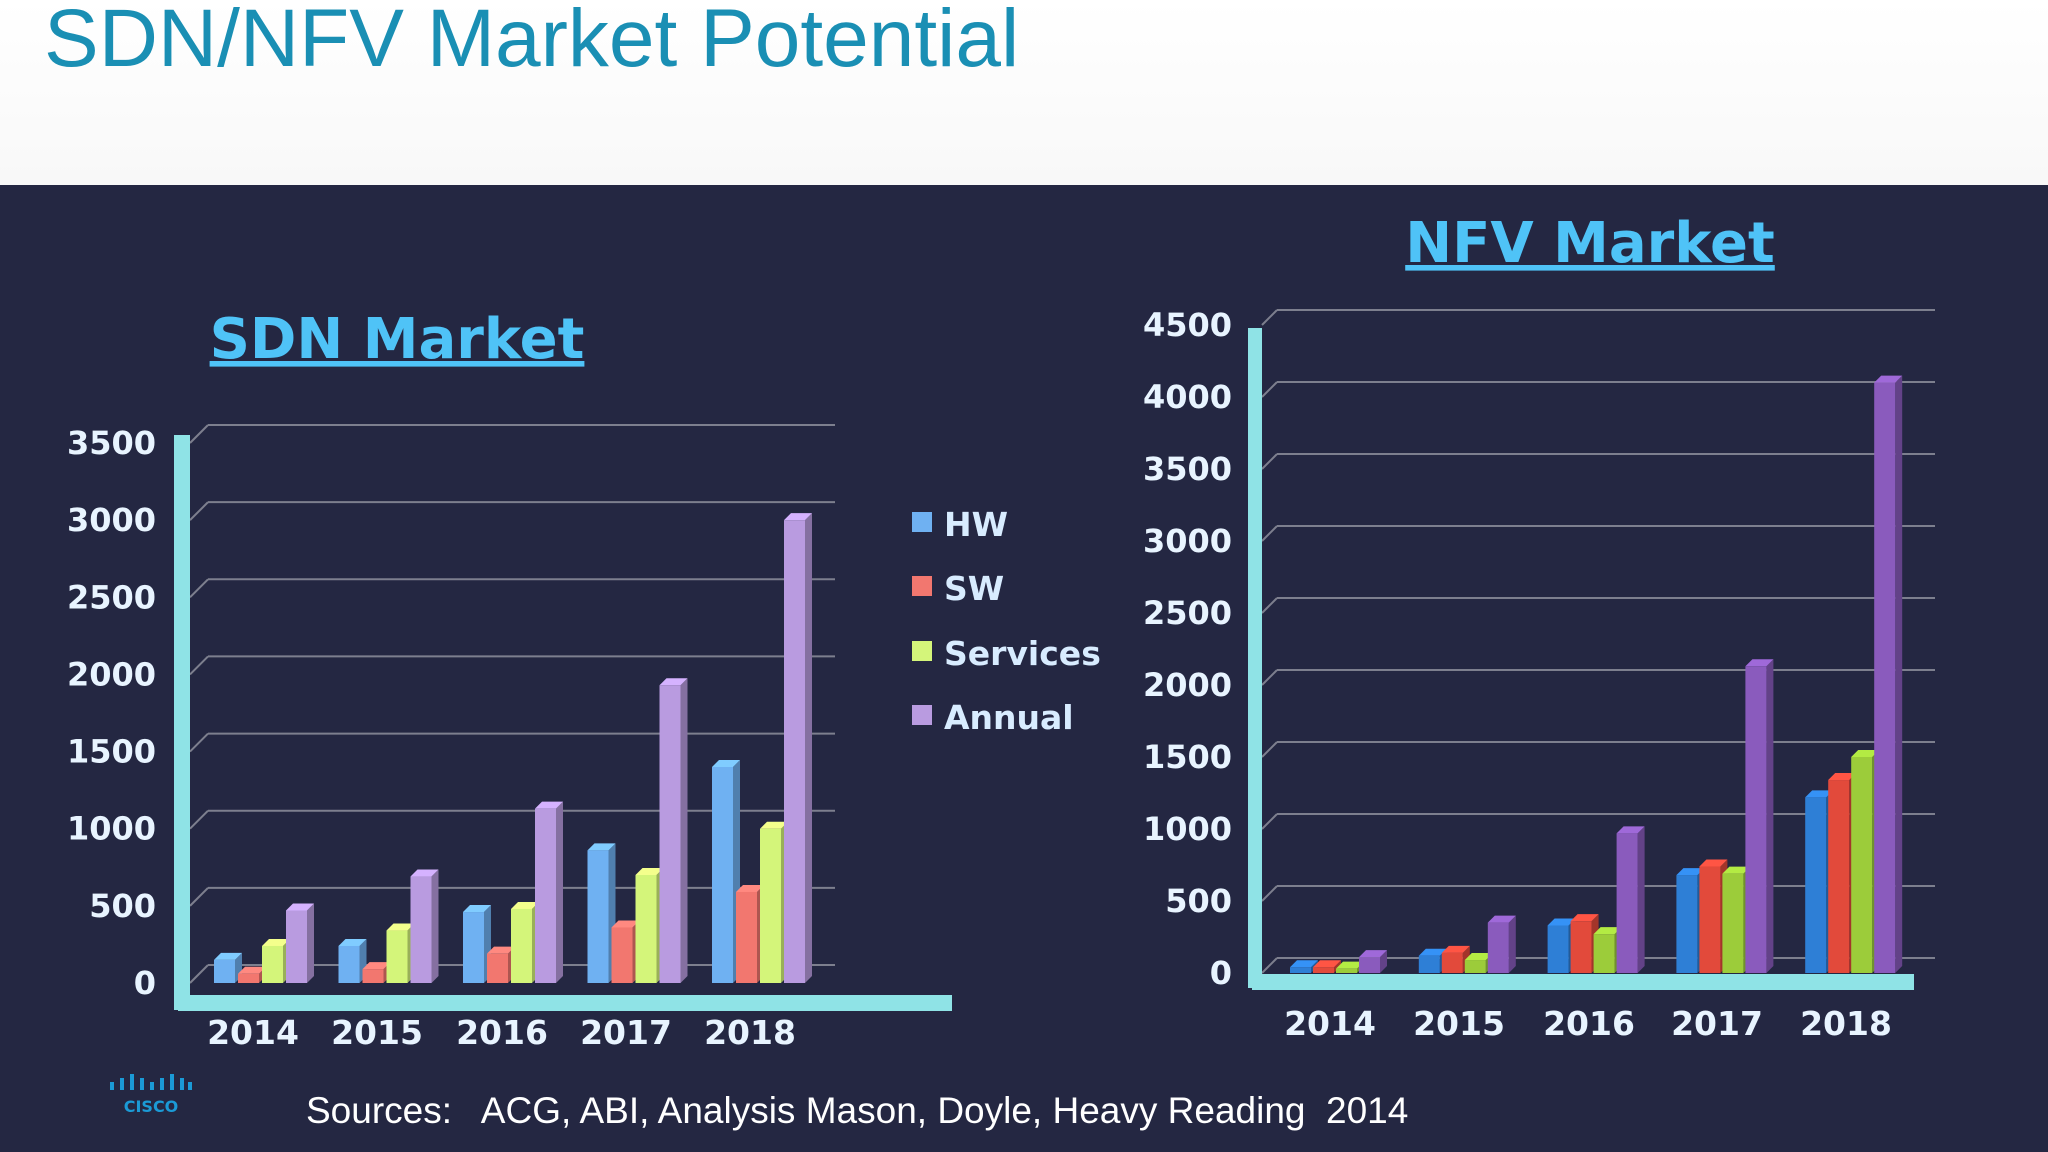 The image size is (2048, 1152). I want to click on sdn-chart-title: SDN Market, so click(397, 339).